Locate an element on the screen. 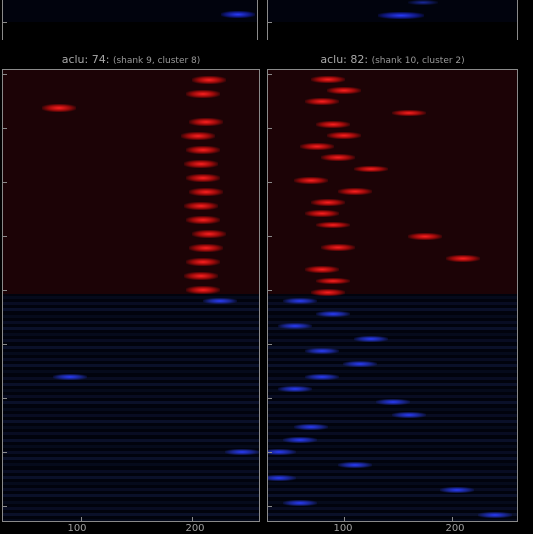 This screenshot has height=534, width=533. x-tick-label-left-100: 100 is located at coordinates (77, 528).